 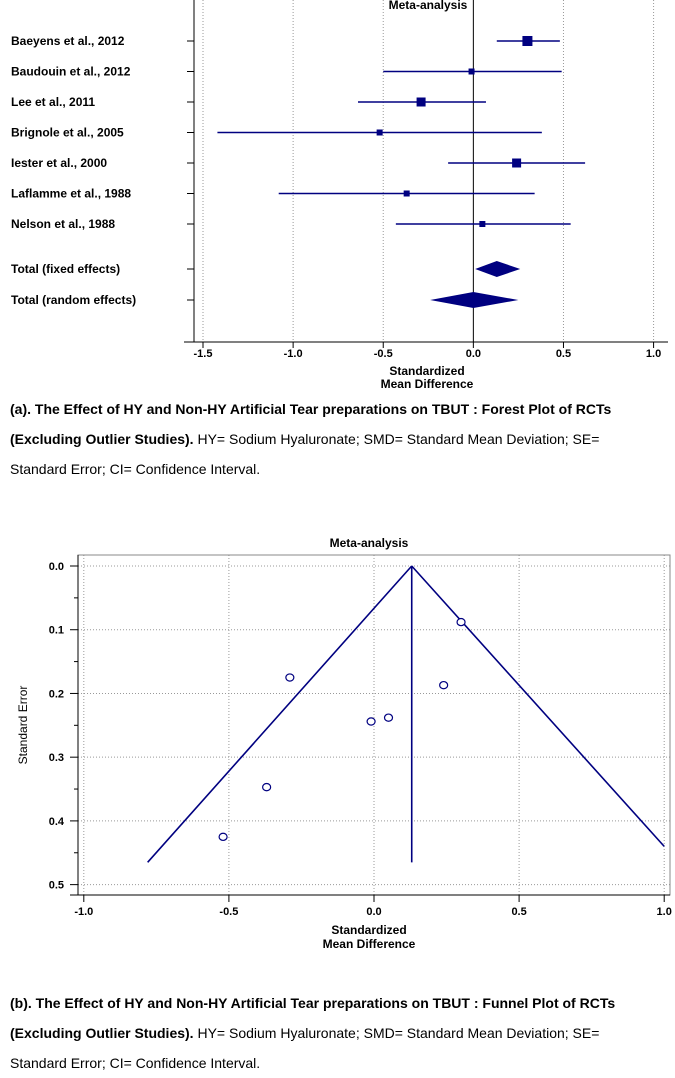 I want to click on forest-x-tick-label: 1.0, so click(x=653, y=354).